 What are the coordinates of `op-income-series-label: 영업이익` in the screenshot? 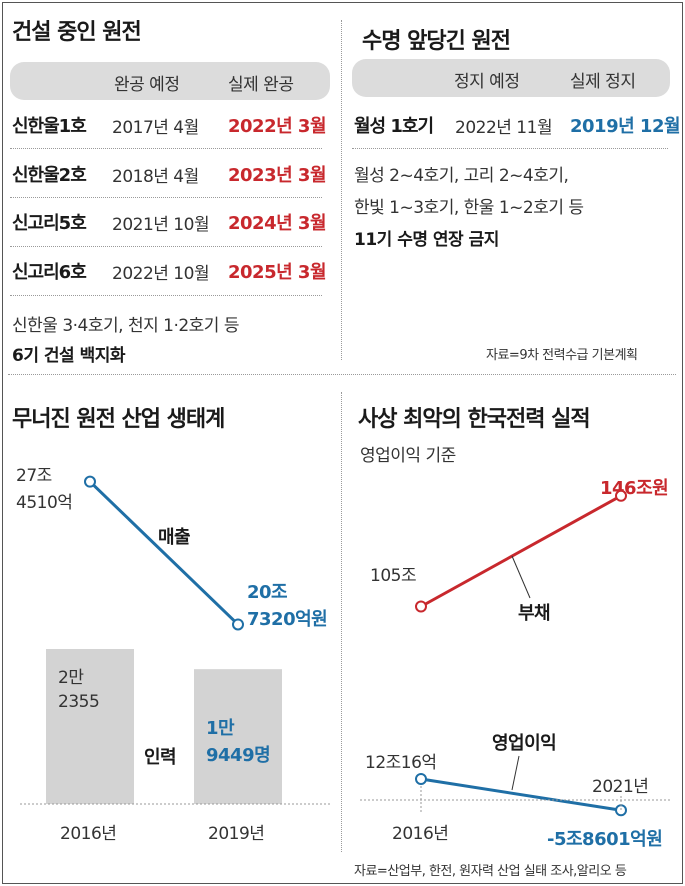 It's located at (524, 743).